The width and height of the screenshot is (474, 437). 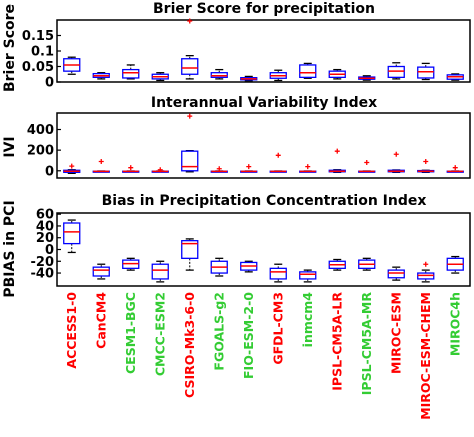 I want to click on panel-brier-frame, so click(x=263, y=51).